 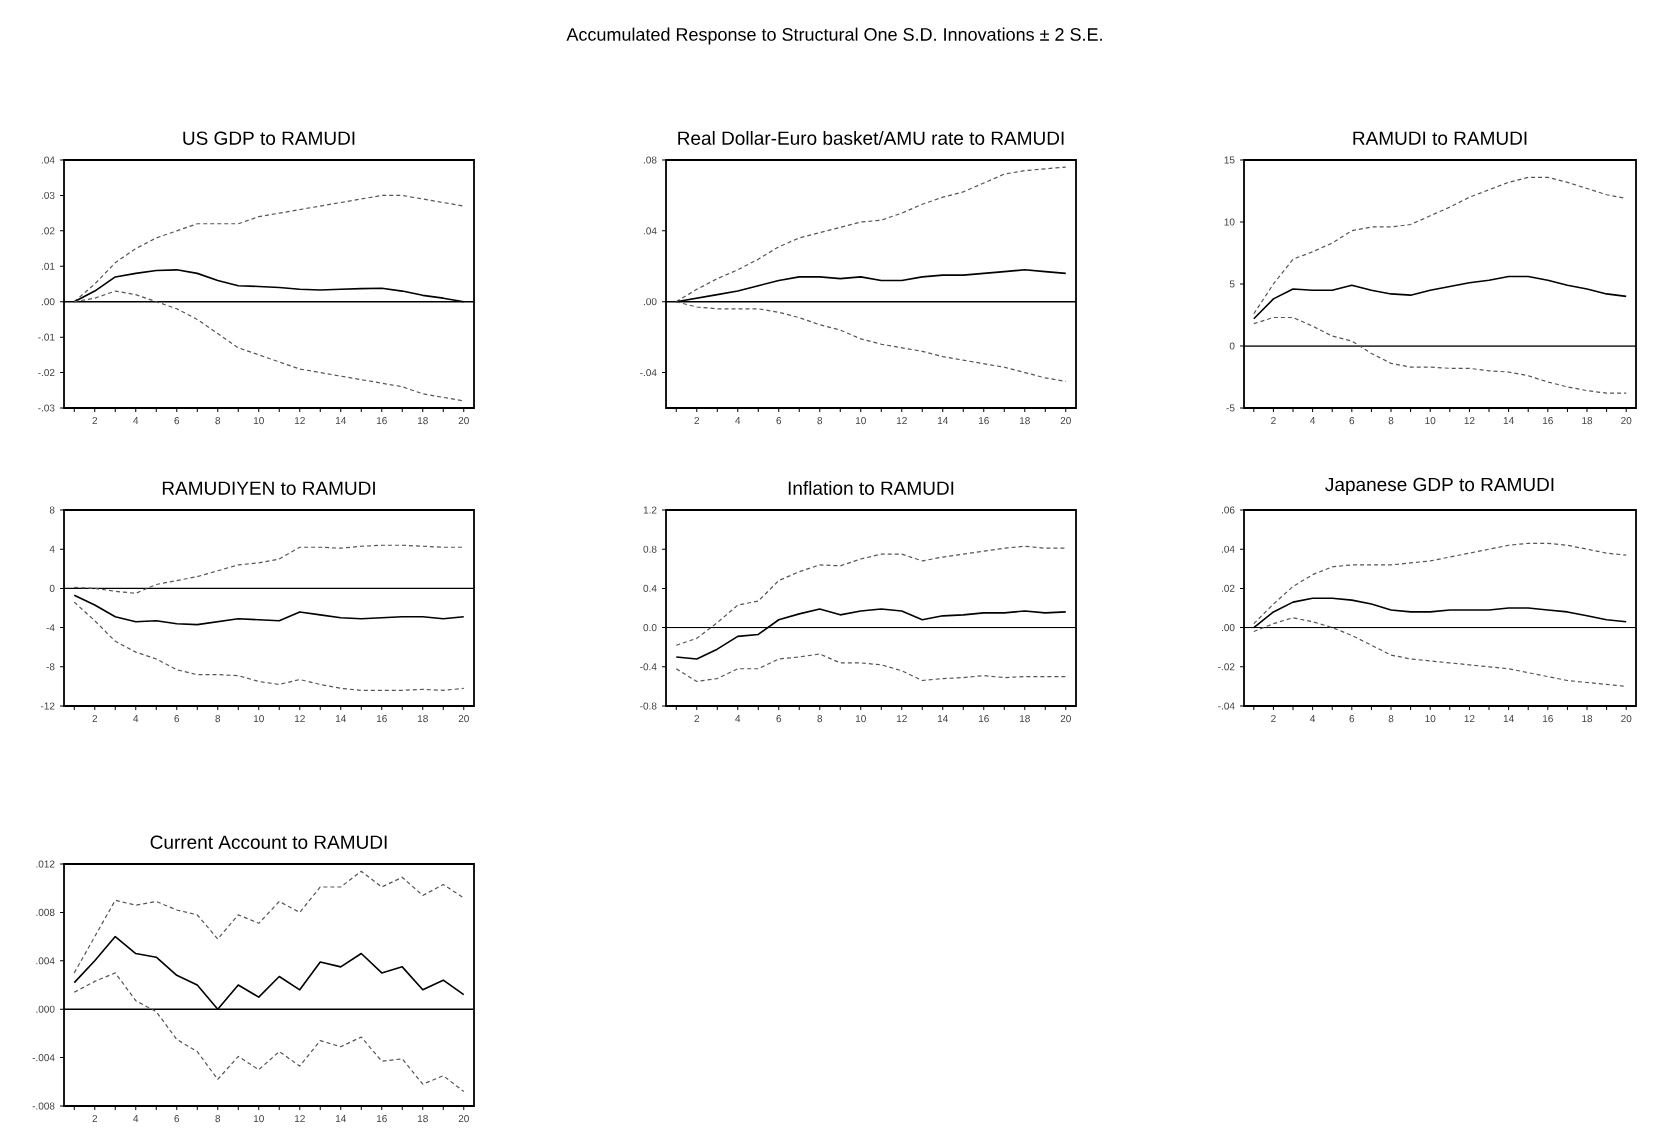 I want to click on text: Accumulated Response to Structural One S.D. Innovations ± 2 S.E., so click(x=834, y=36).